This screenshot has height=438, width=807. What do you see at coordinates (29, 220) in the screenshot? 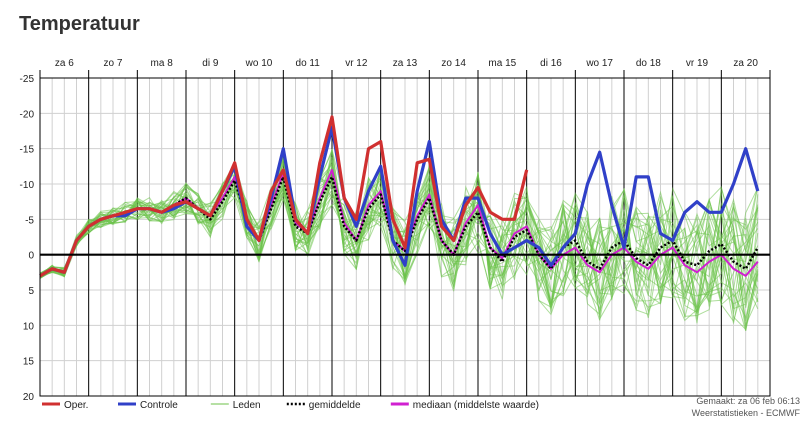
I see `y-tick-label: -5` at bounding box center [29, 220].